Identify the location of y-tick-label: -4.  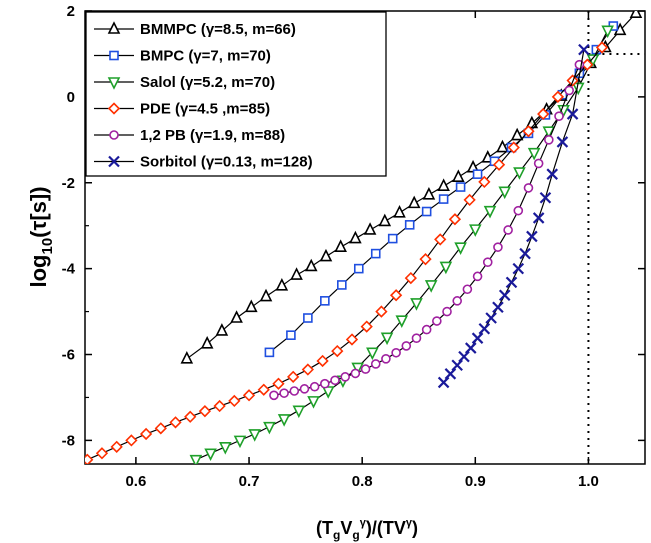
(69, 269).